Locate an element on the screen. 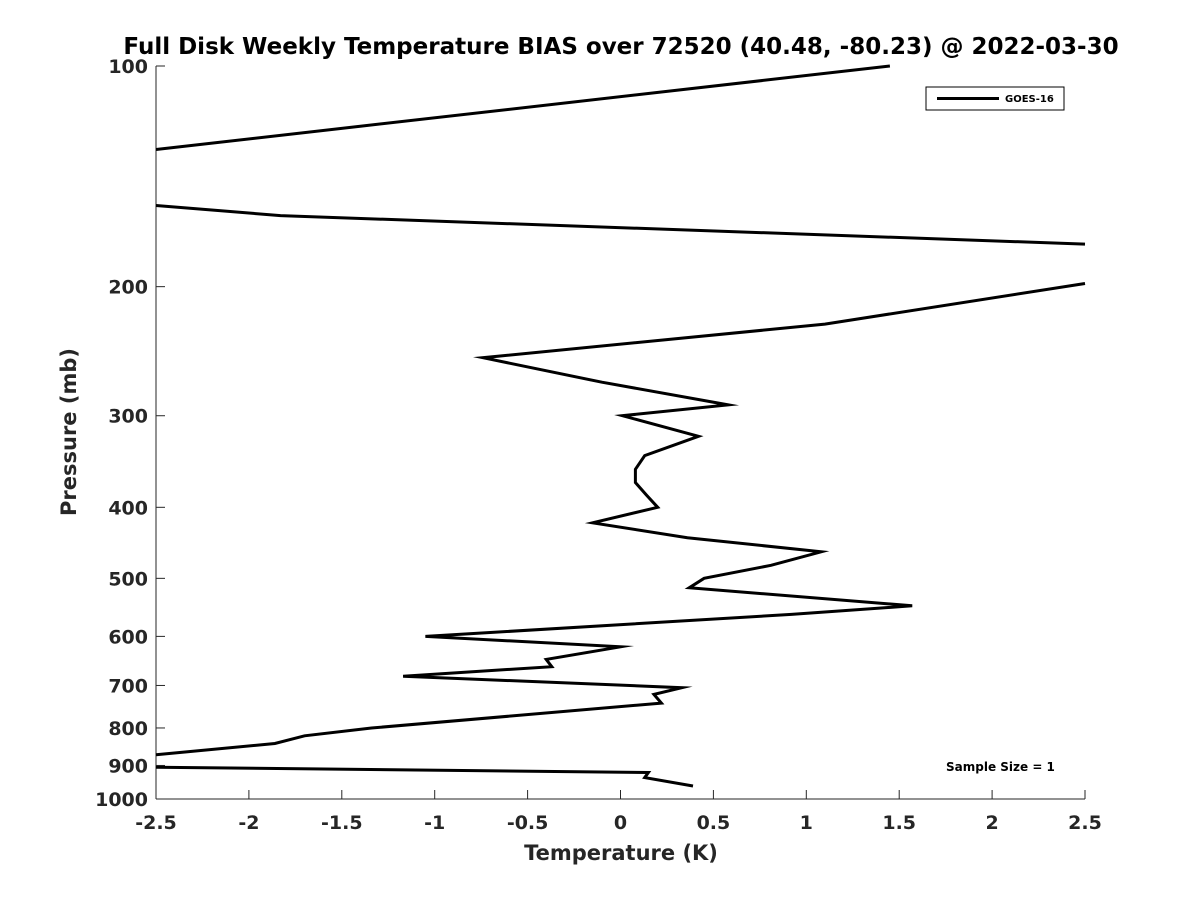 The image size is (1200, 900). x-tick-label: -2 is located at coordinates (248, 823).